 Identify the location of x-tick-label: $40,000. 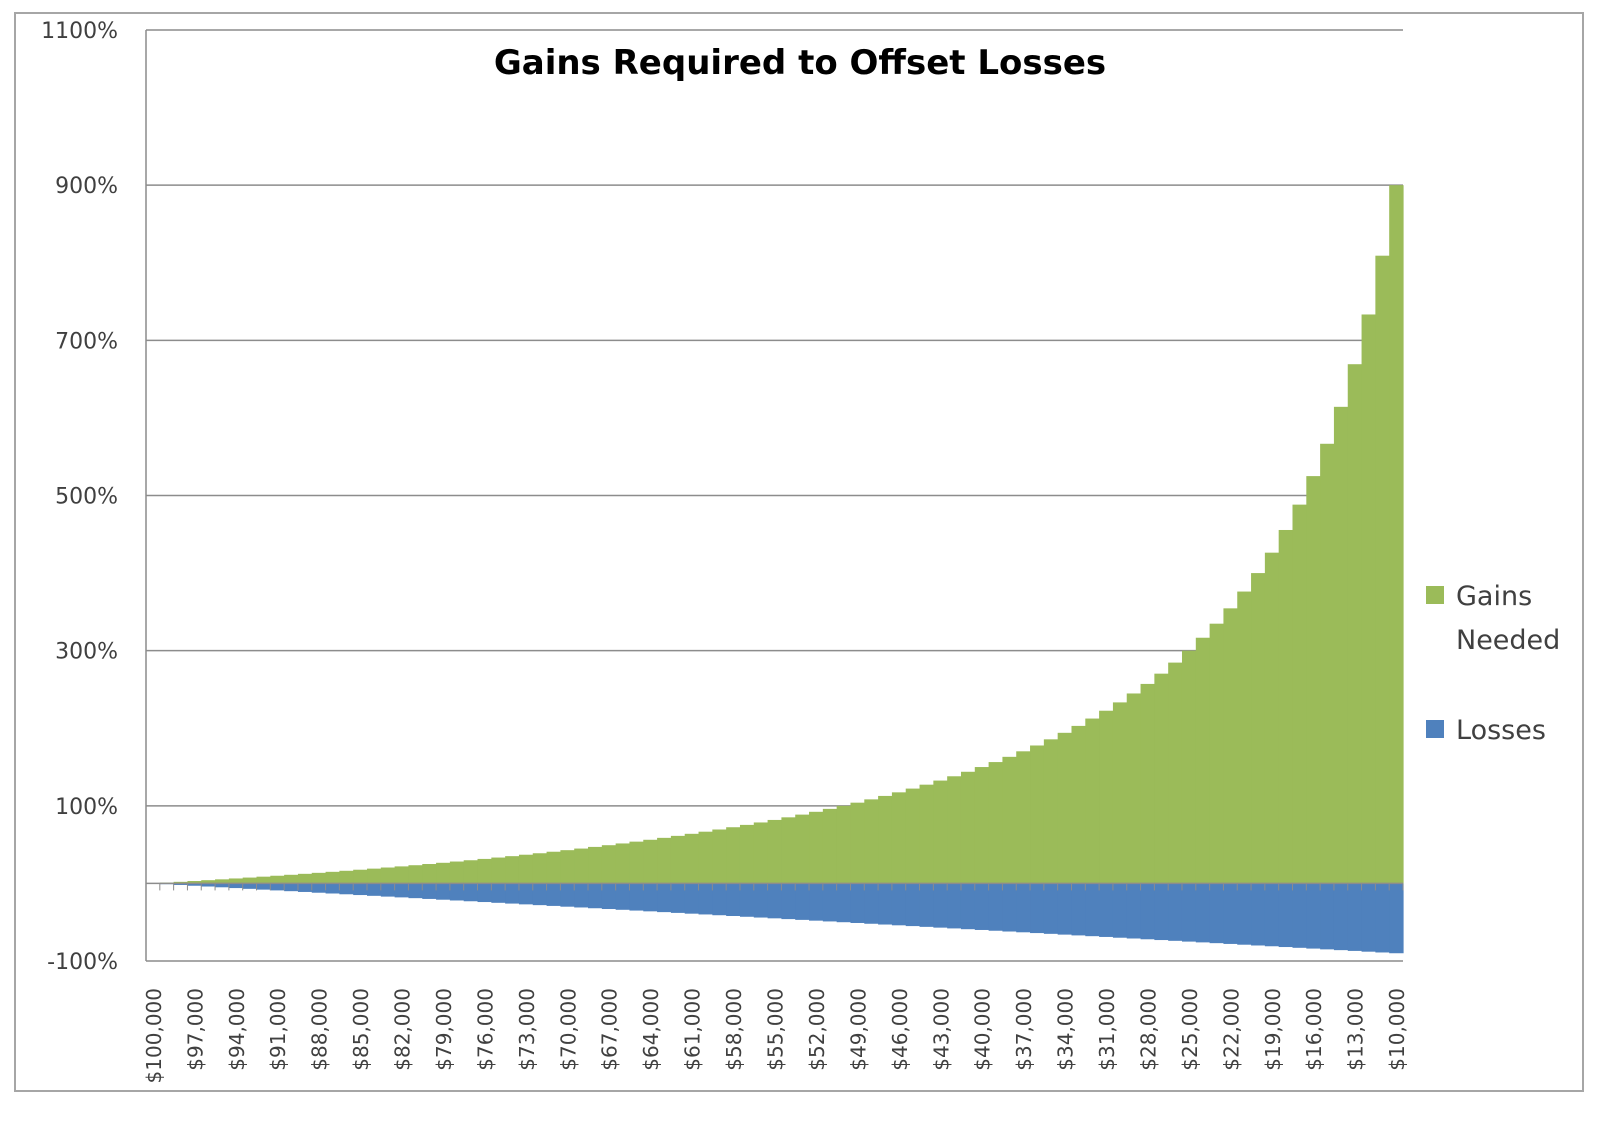
(983, 1029).